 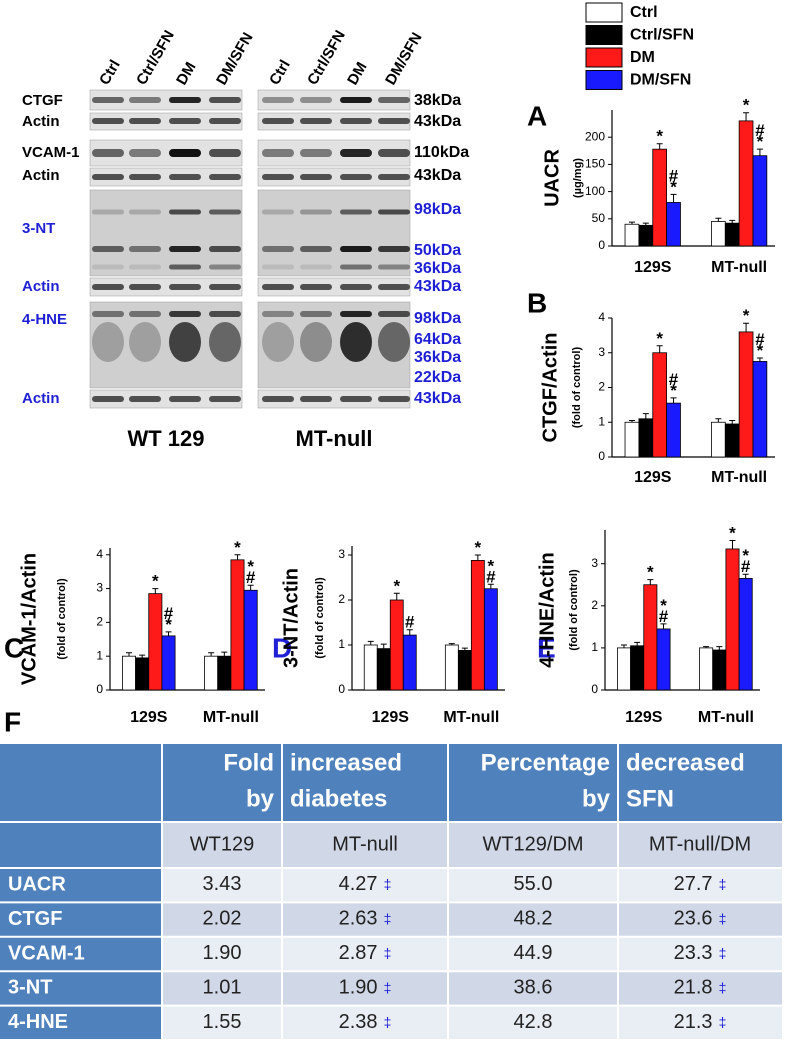 I want to click on subheader-cell: WT129, so click(x=222, y=844).